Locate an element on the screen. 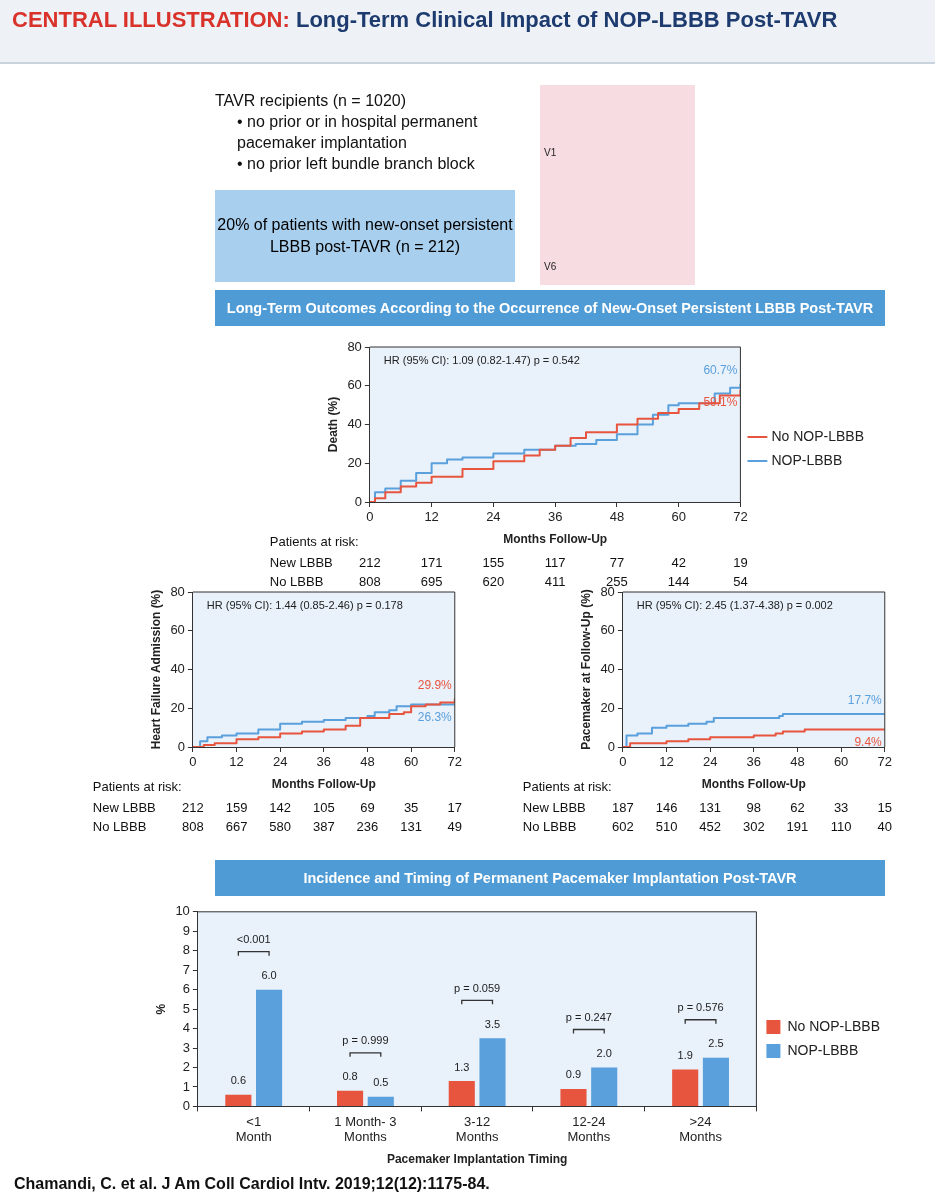 This screenshot has width=935, height=1200. data-label: 0.9 is located at coordinates (573, 1074).